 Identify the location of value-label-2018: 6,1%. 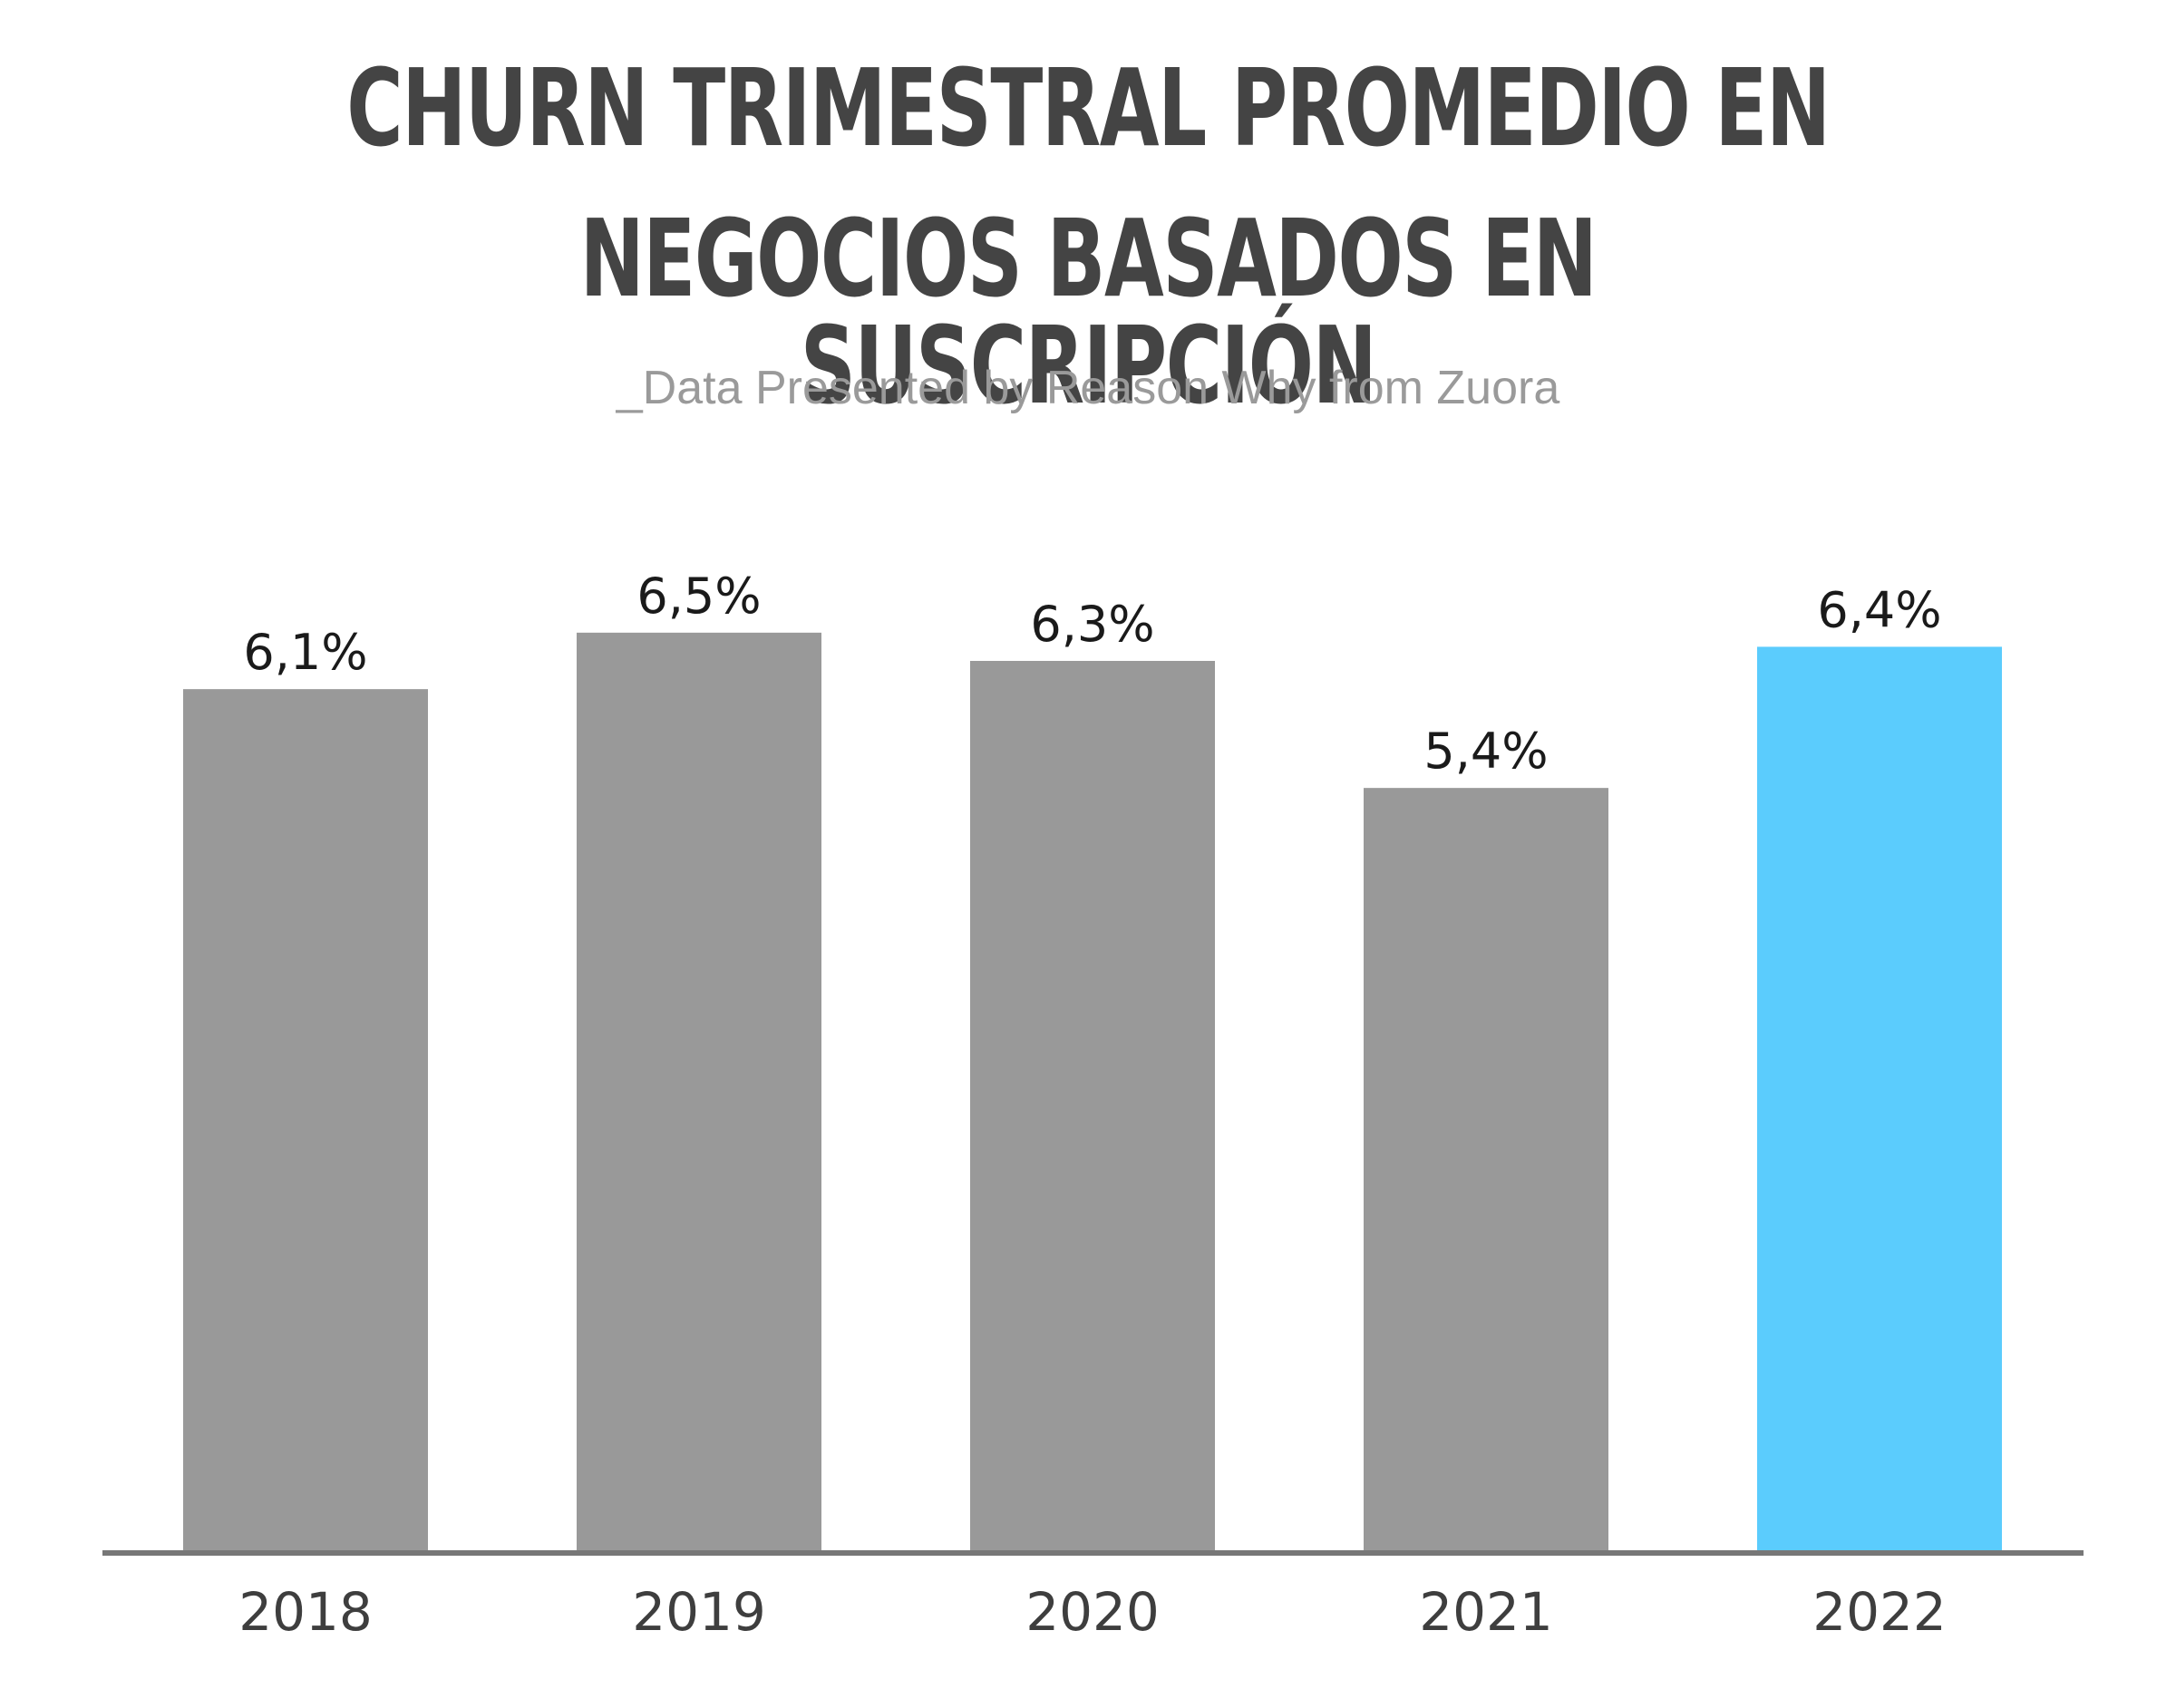
(305, 652).